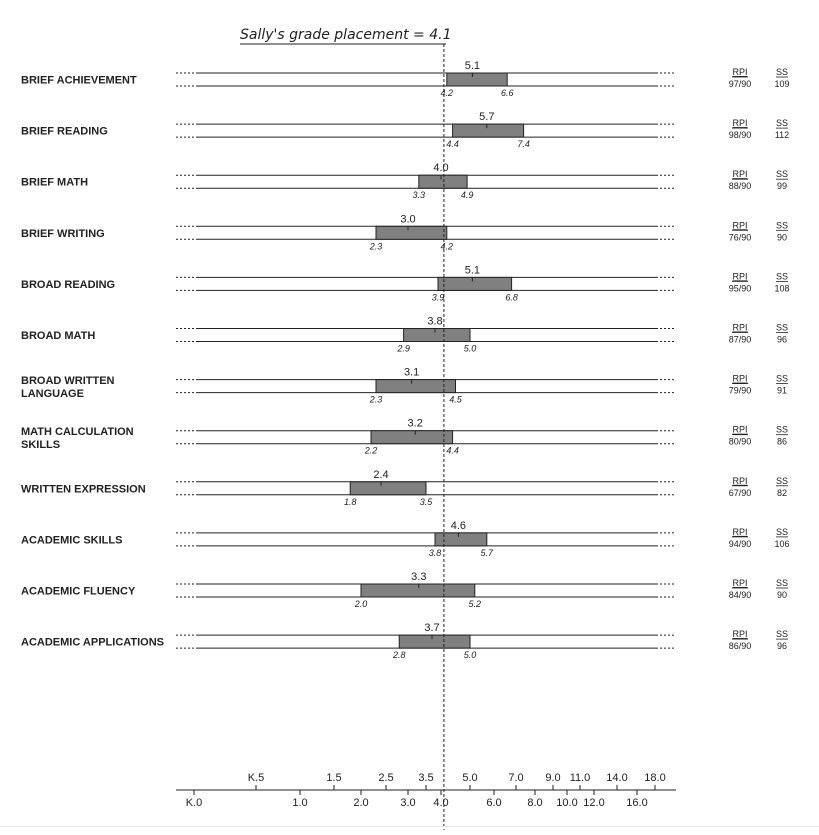 This screenshot has height=835, width=819. Describe the element at coordinates (77, 438) in the screenshot. I see `row-label: MATH CALCULATION SKILLS` at that location.